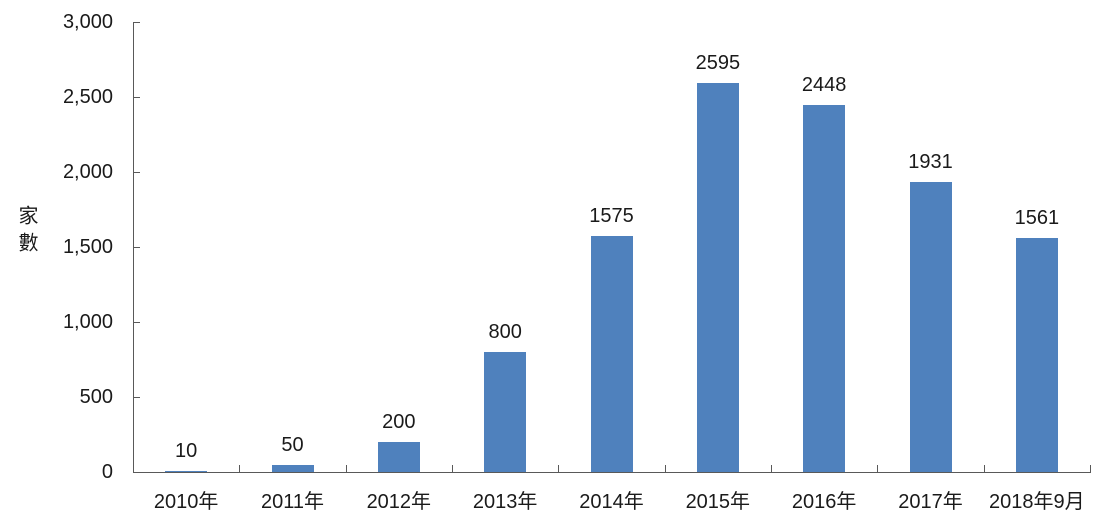 This screenshot has width=1114, height=532. Describe the element at coordinates (292, 502) in the screenshot. I see `x-tick-label: 2011年` at that location.